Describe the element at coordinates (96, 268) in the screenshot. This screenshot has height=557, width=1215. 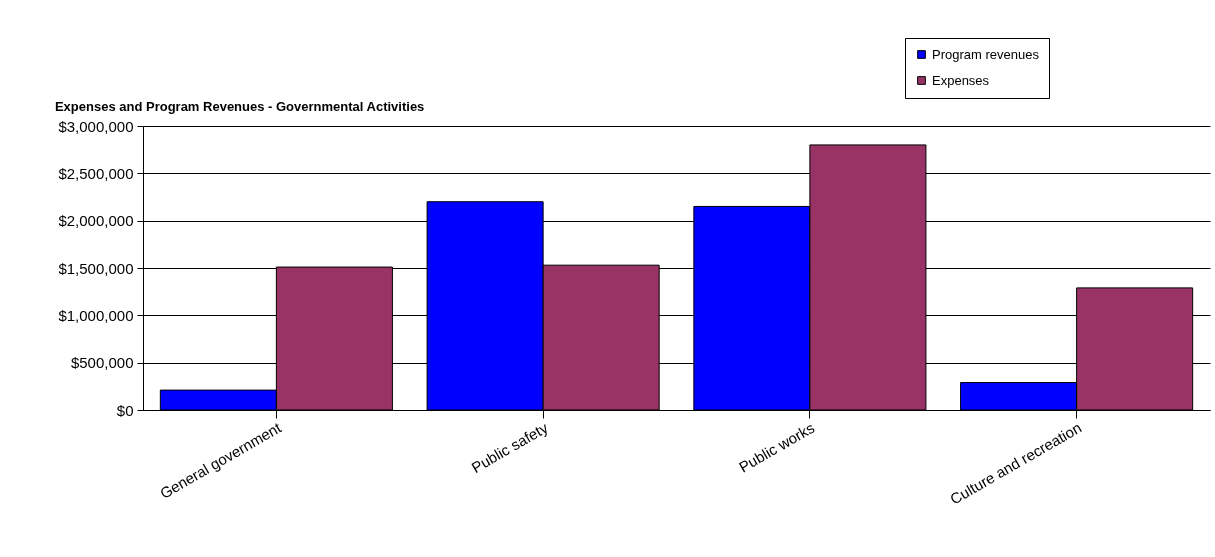
I see `y-tick-label: $1,500,000` at that location.